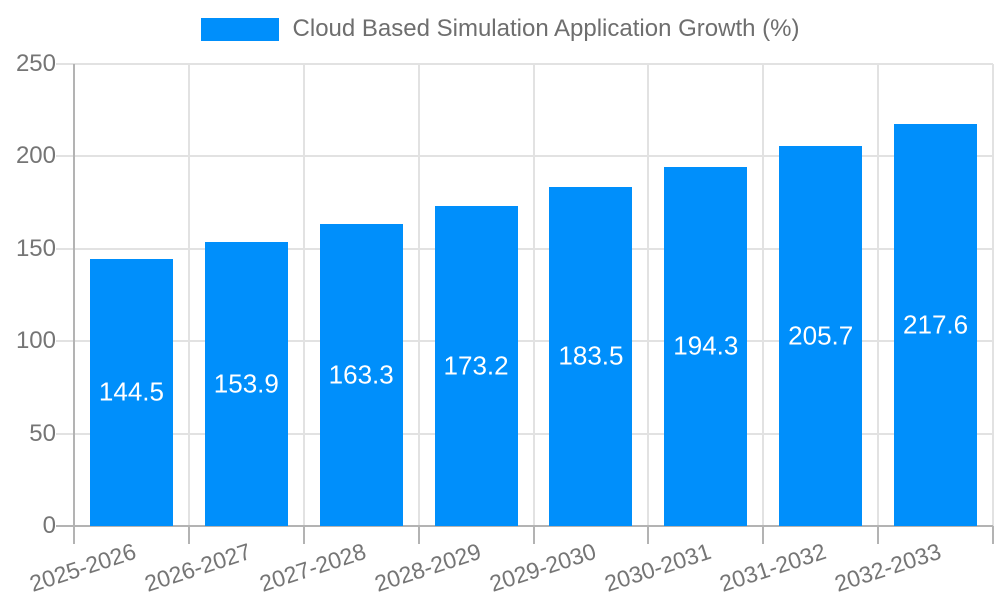 This screenshot has width=1000, height=600. I want to click on x-tick-label: 2032-2033, so click(888, 567).